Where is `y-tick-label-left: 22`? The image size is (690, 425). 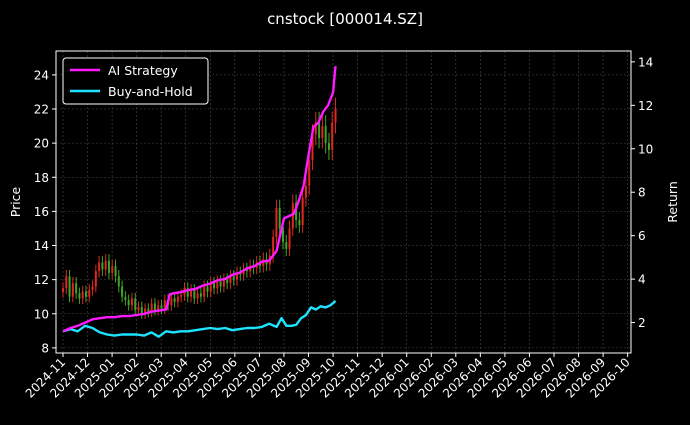
y-tick-label-left: 22 is located at coordinates (41, 110).